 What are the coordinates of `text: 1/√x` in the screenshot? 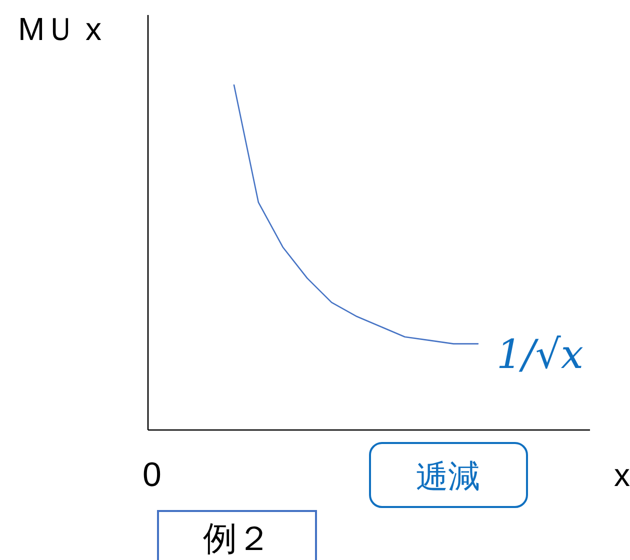 It's located at (540, 355).